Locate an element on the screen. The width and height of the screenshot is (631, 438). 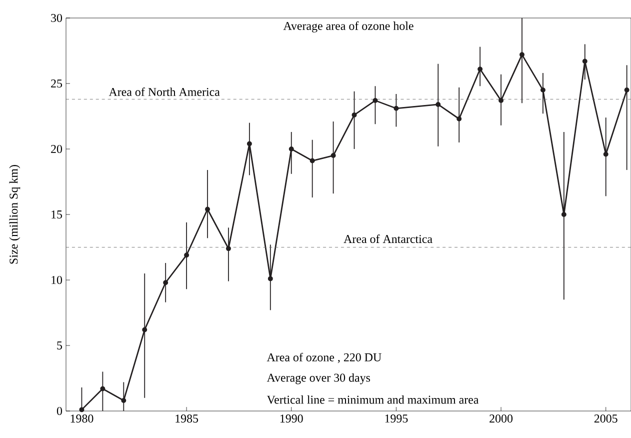
y-tick-label: 15 is located at coordinates (57, 214).